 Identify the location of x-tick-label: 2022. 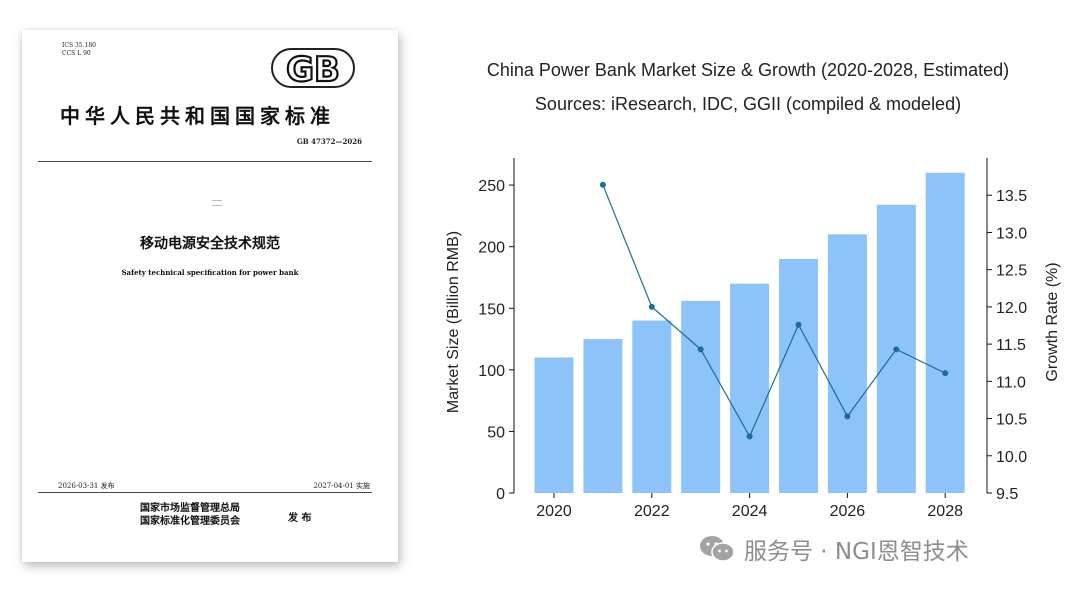
(652, 511).